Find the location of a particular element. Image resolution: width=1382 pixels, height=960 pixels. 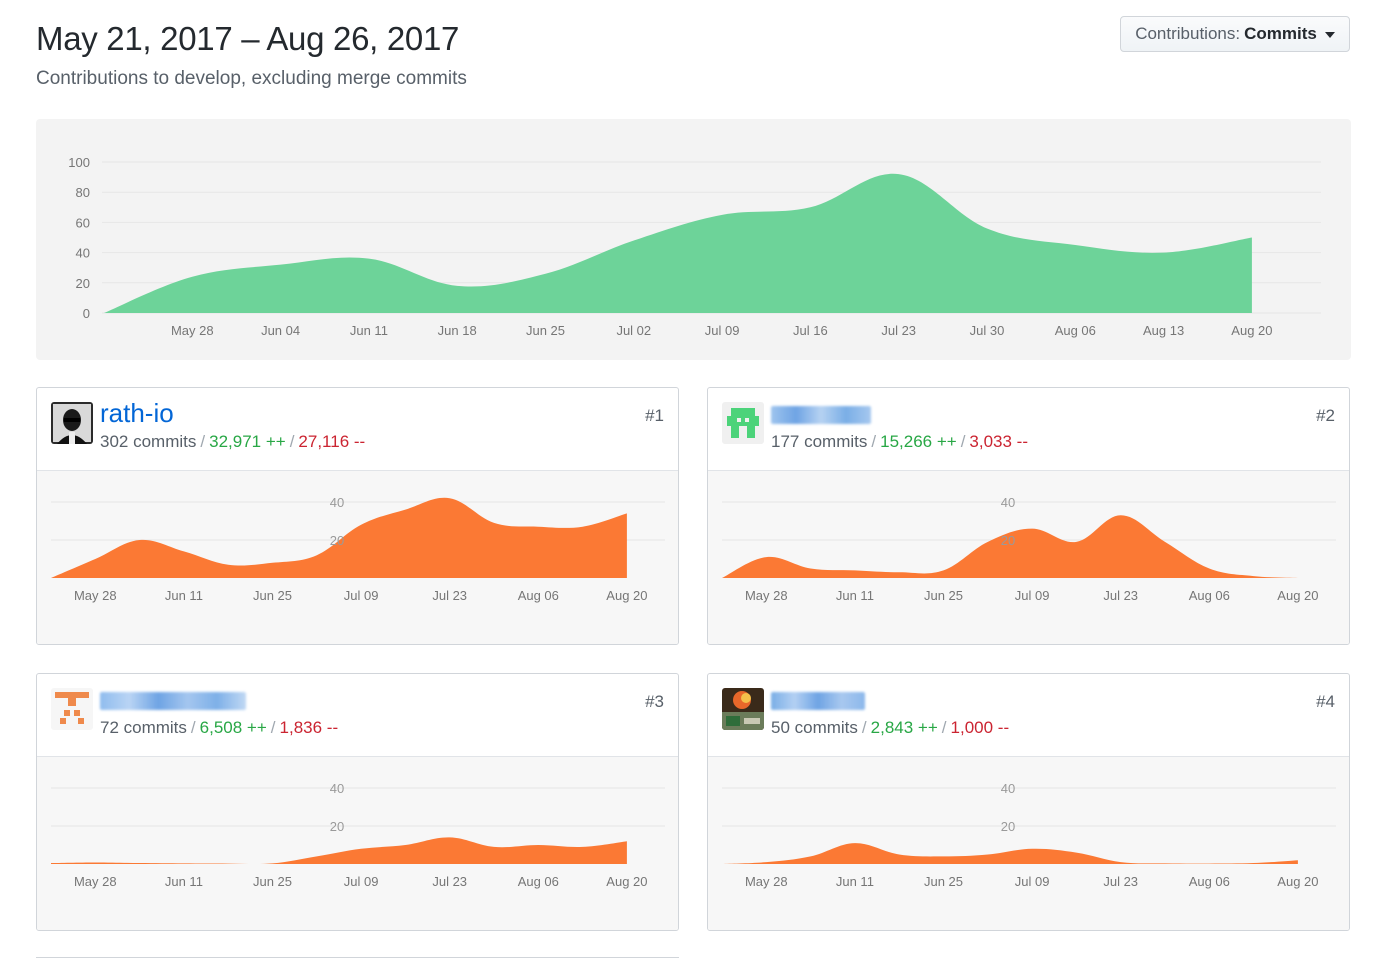

y-tick-label: 0 is located at coordinates (86, 313).